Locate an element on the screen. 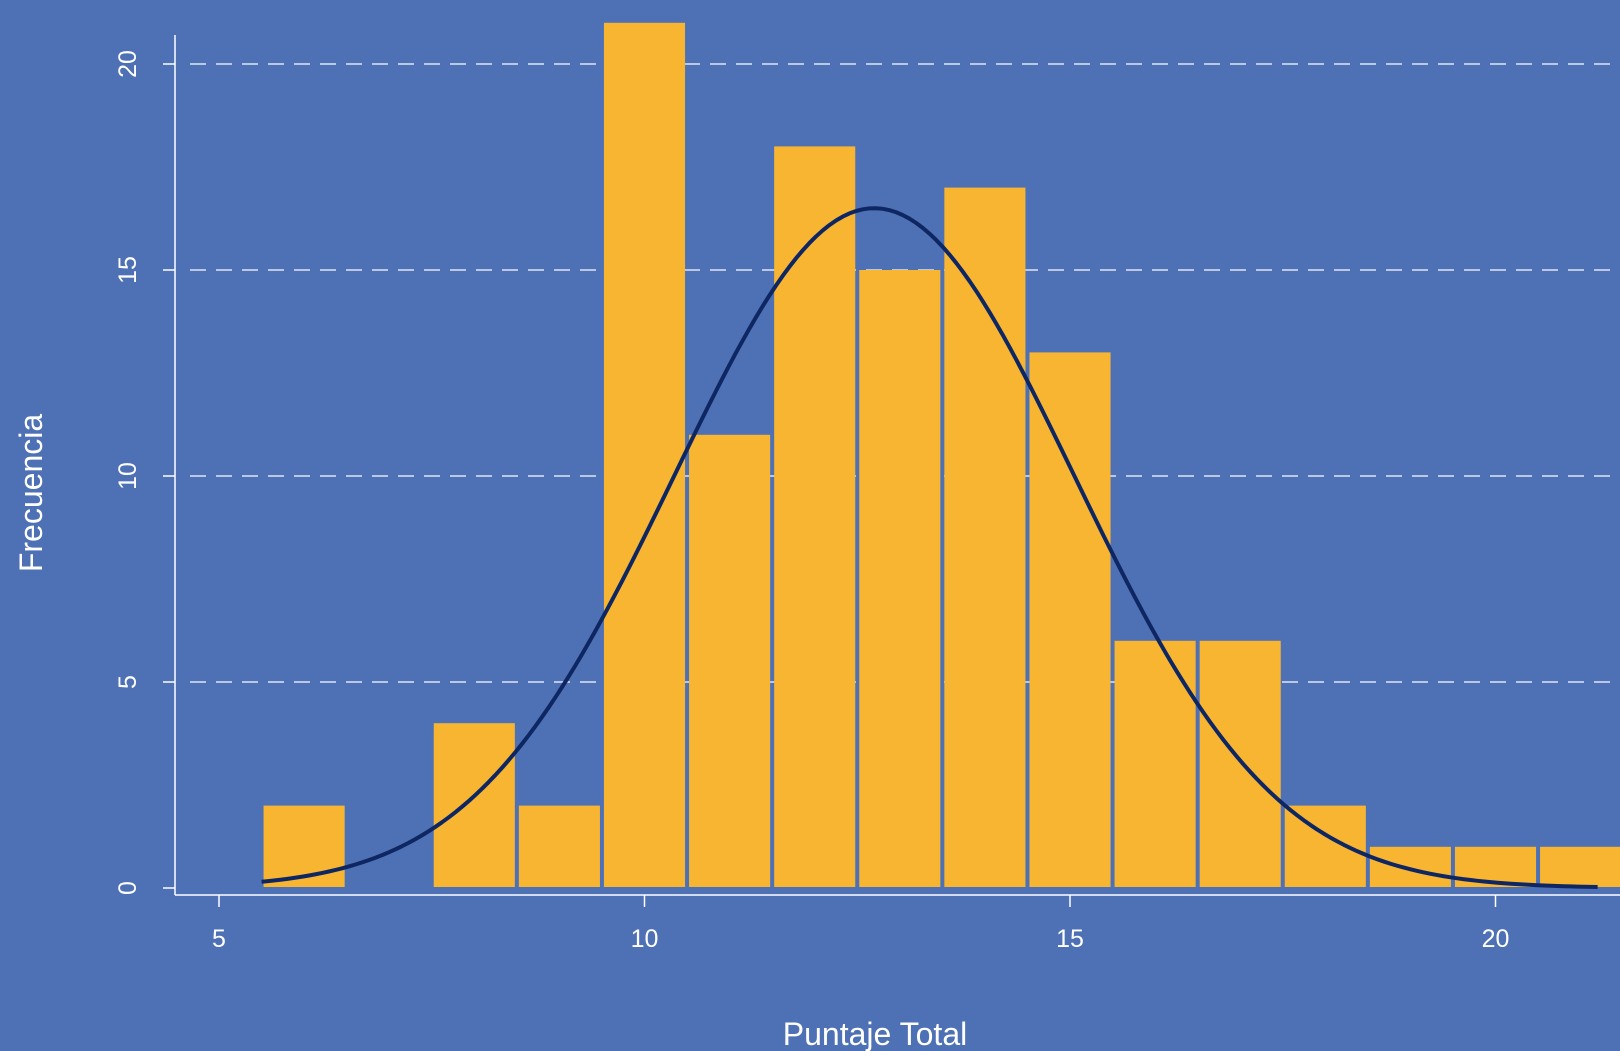  x-tick-label-10: 10 is located at coordinates (645, 939).